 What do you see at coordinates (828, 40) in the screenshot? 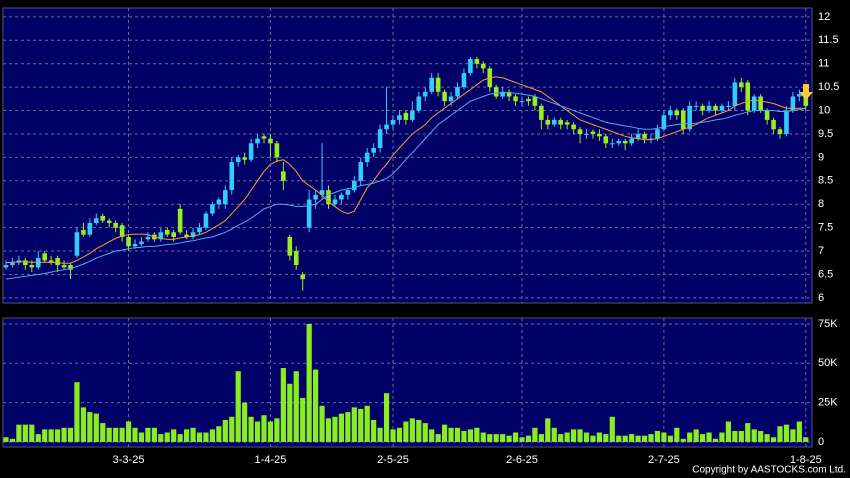
I see `y-tick-label: 11.5` at bounding box center [828, 40].